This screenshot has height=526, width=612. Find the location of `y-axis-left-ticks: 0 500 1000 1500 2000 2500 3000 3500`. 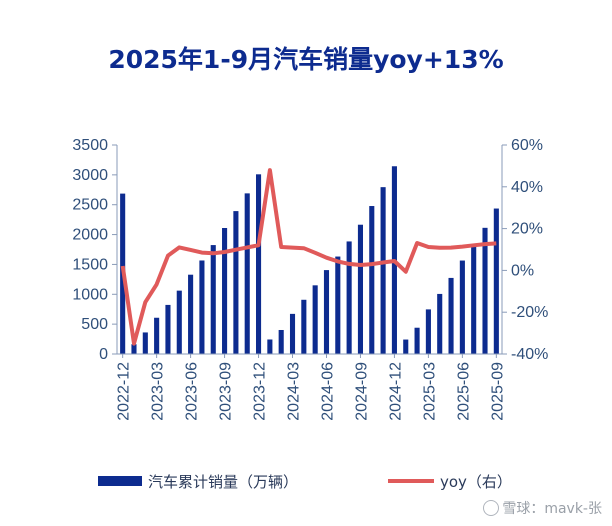

y-axis-left-ticks: 0 500 1000 1500 2000 2500 3000 3500 is located at coordinates (94, 250).